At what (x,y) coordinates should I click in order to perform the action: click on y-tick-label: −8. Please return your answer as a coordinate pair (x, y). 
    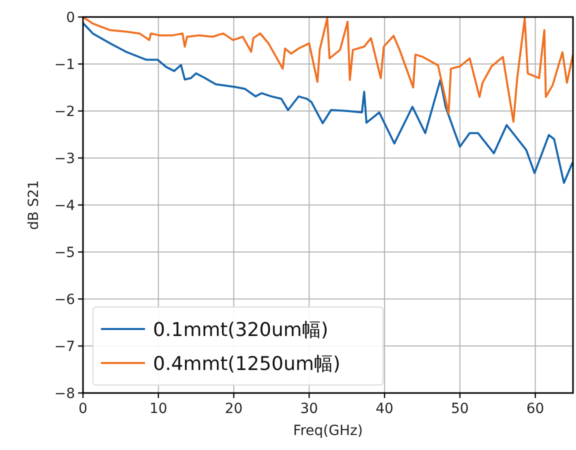
    Looking at the image, I should click on (64, 394).